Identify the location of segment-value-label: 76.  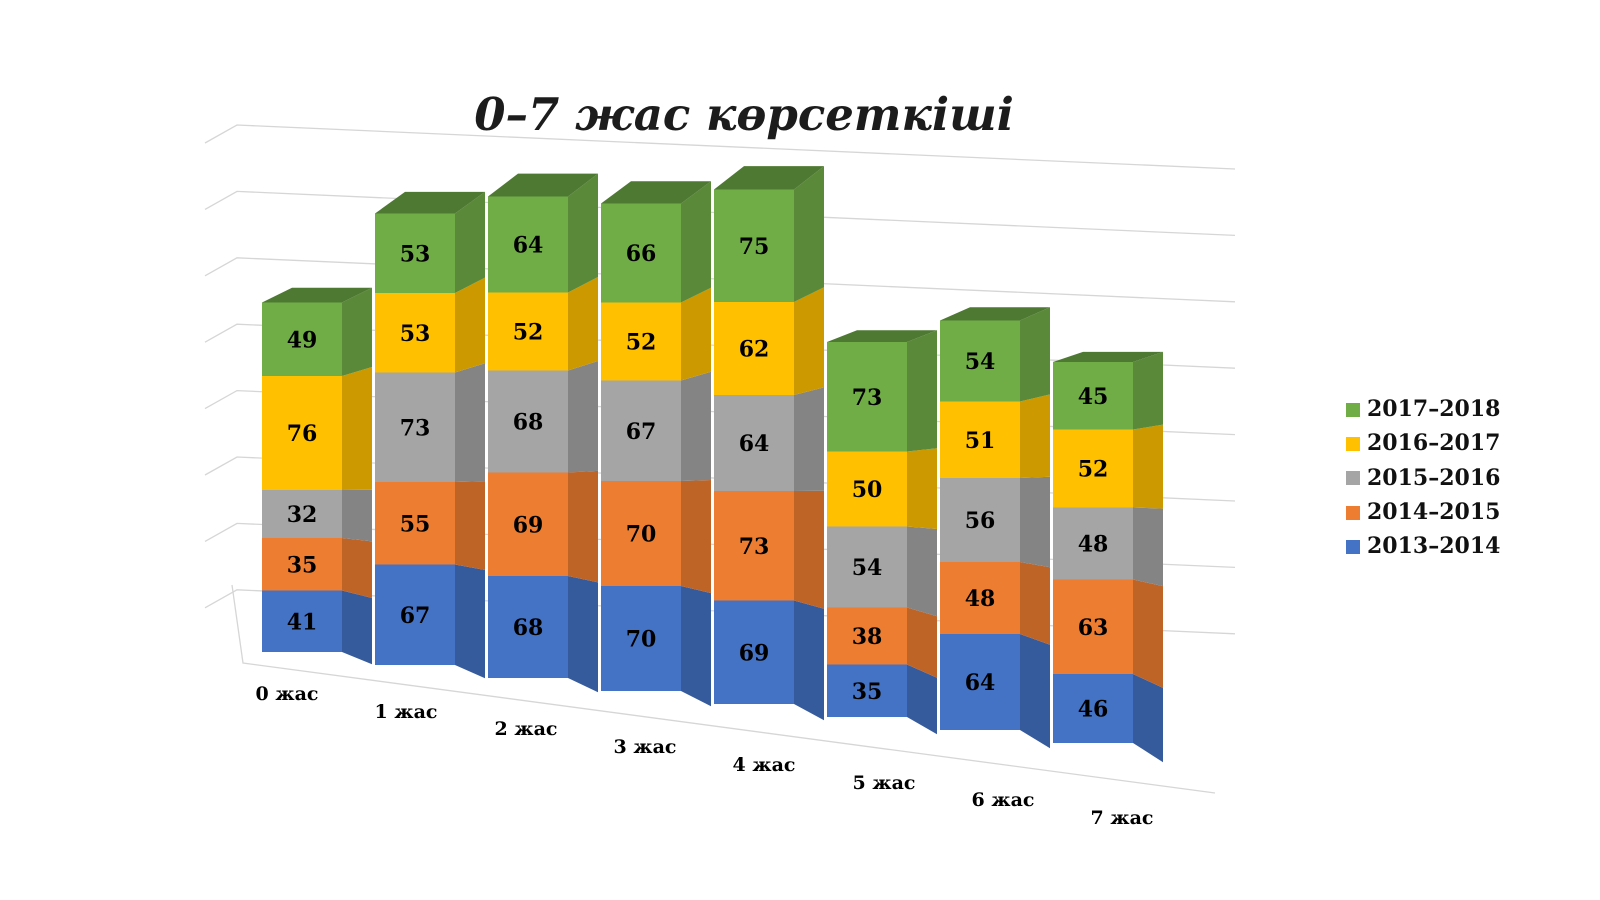
(302, 434).